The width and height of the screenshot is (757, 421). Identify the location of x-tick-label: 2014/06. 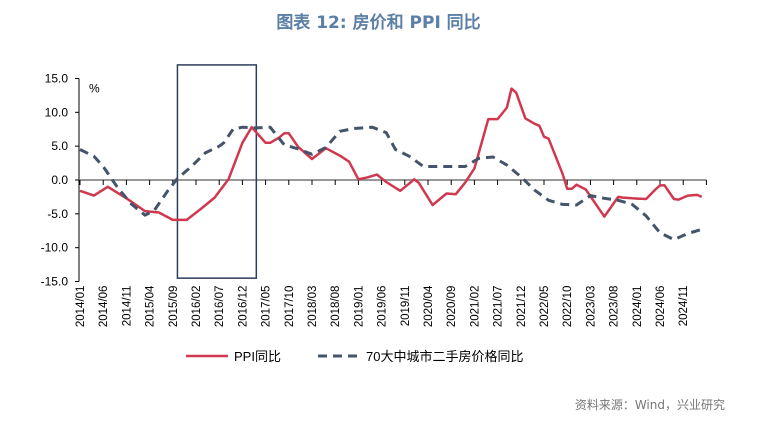
(104, 307).